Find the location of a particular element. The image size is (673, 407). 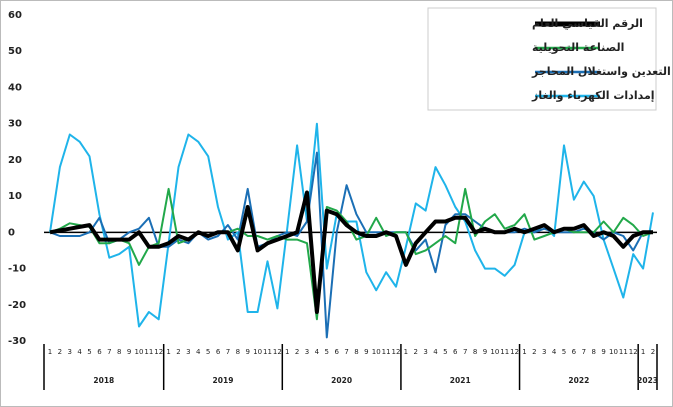

year-label: 2023 is located at coordinates (647, 380).